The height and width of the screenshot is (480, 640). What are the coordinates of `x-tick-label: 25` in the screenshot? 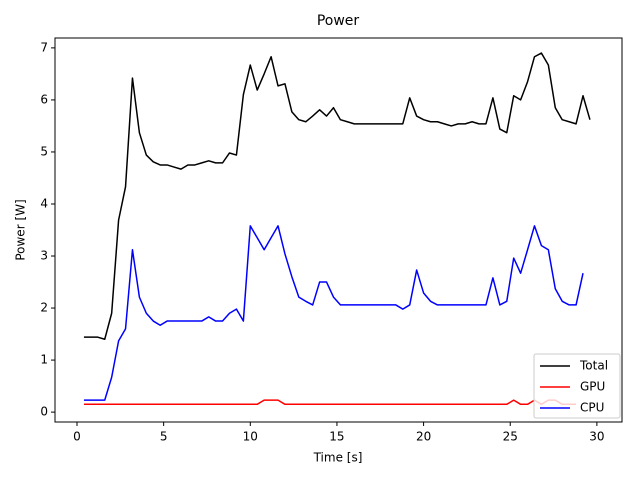 It's located at (510, 437).